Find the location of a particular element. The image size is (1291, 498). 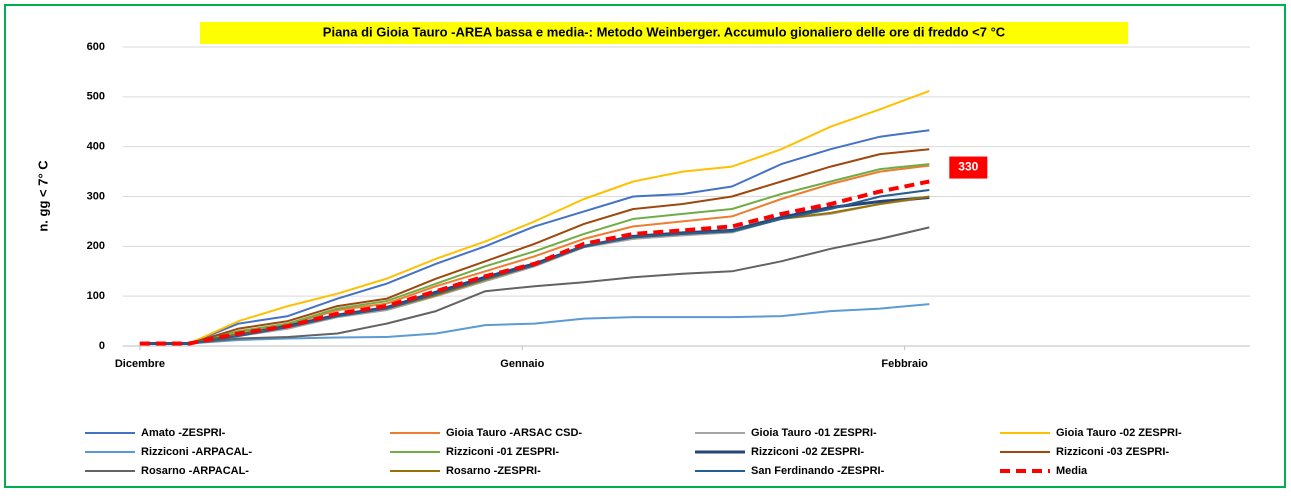

title-highlight is located at coordinates (664, 33).